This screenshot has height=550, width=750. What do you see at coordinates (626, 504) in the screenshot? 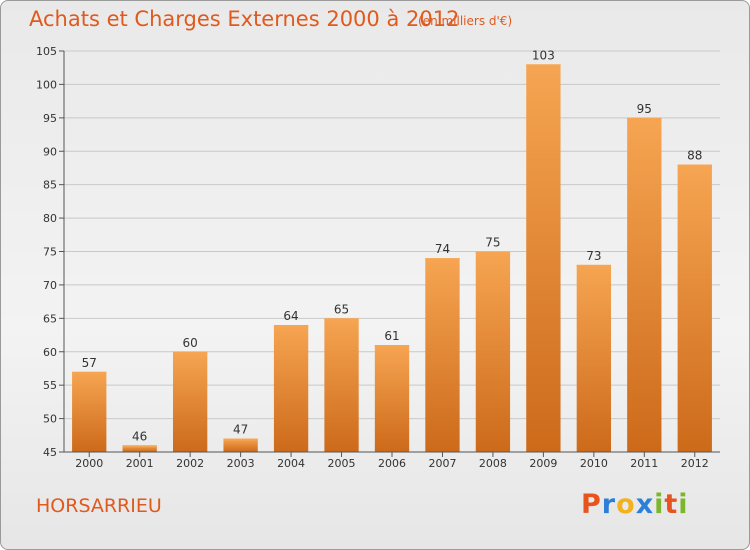
I see `logo-letter: o` at bounding box center [626, 504].